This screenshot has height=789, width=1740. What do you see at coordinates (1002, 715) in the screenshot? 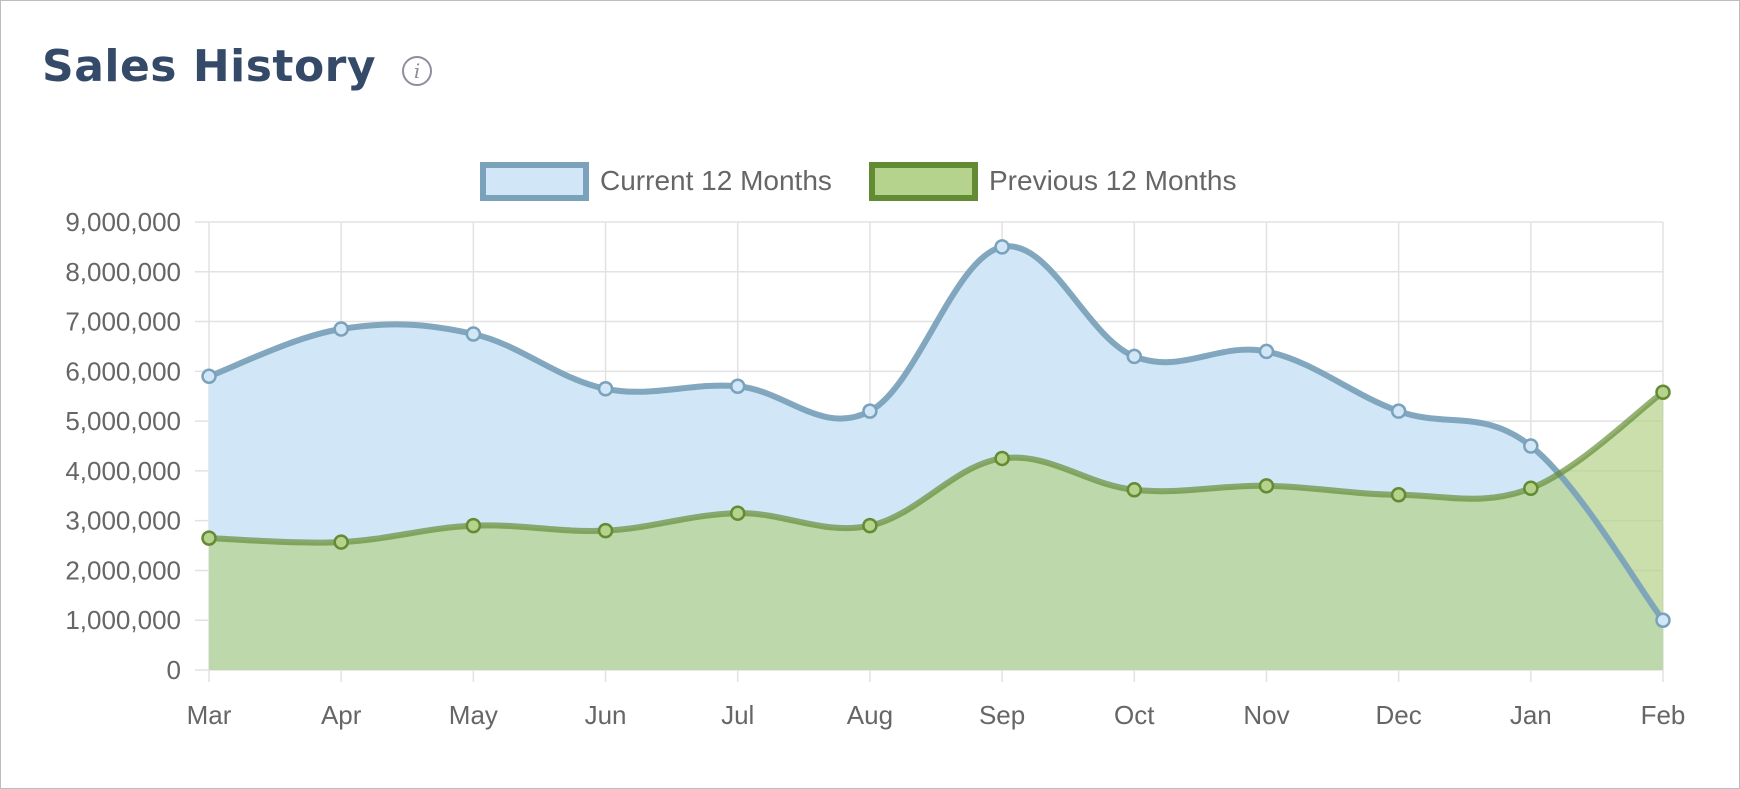
I see `x-tick-label: Sep` at bounding box center [1002, 715].